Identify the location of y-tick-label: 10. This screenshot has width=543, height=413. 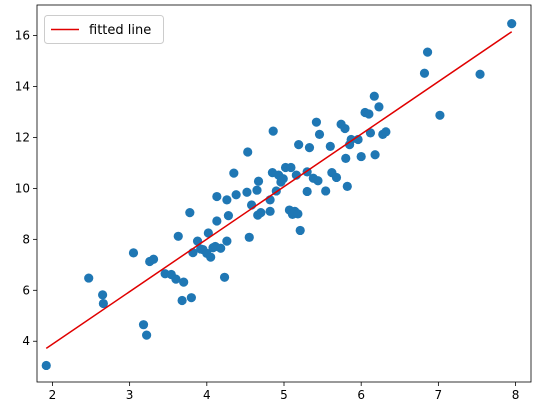
(22, 188).